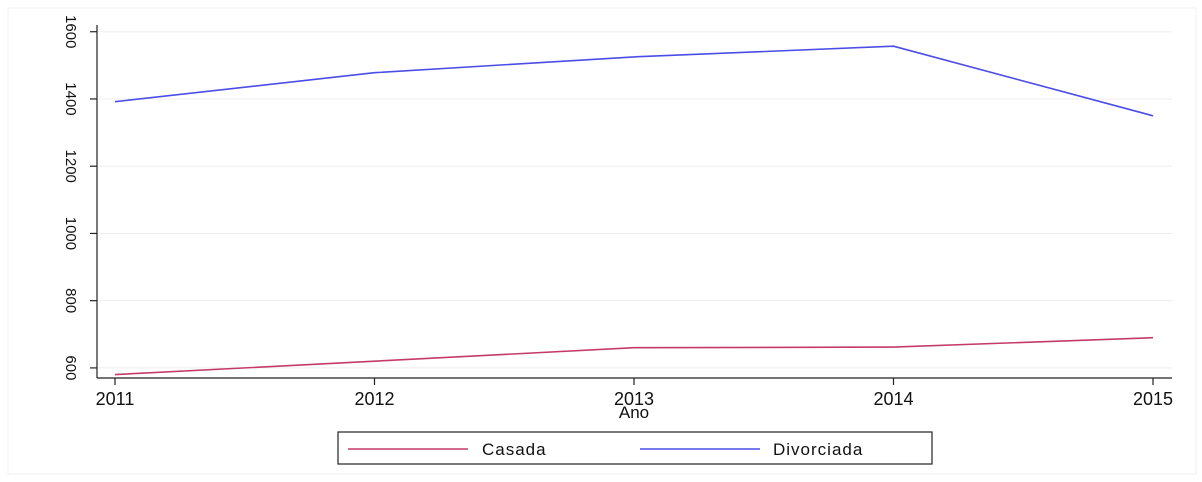 Image resolution: width=1202 pixels, height=482 pixels. I want to click on legend: Casada Divorciada, so click(635, 448).